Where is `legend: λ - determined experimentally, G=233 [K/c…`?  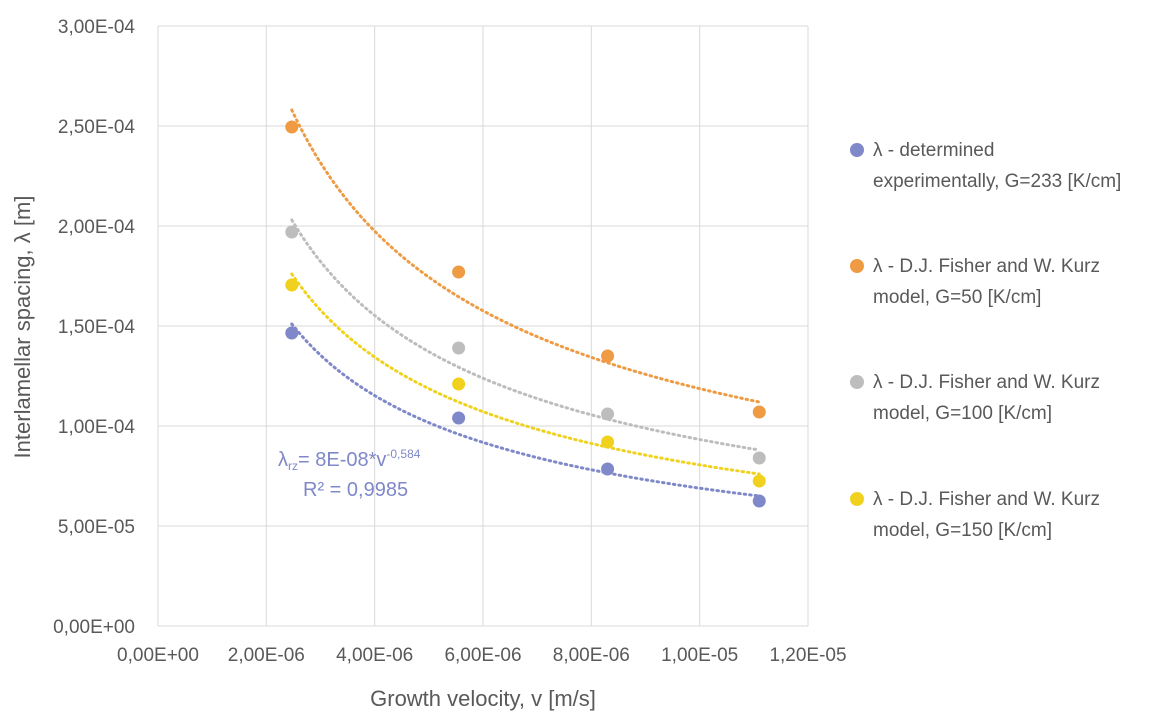 legend: λ - determined experimentally, G=233 [K/c… is located at coordinates (985, 340).